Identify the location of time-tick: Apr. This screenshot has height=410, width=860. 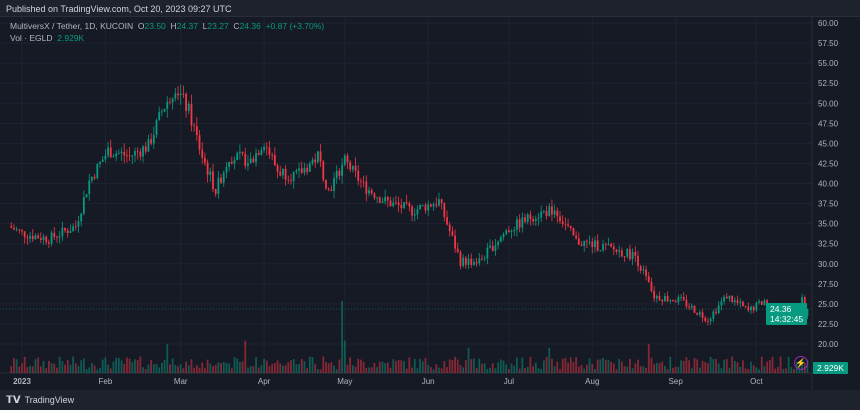
(264, 381).